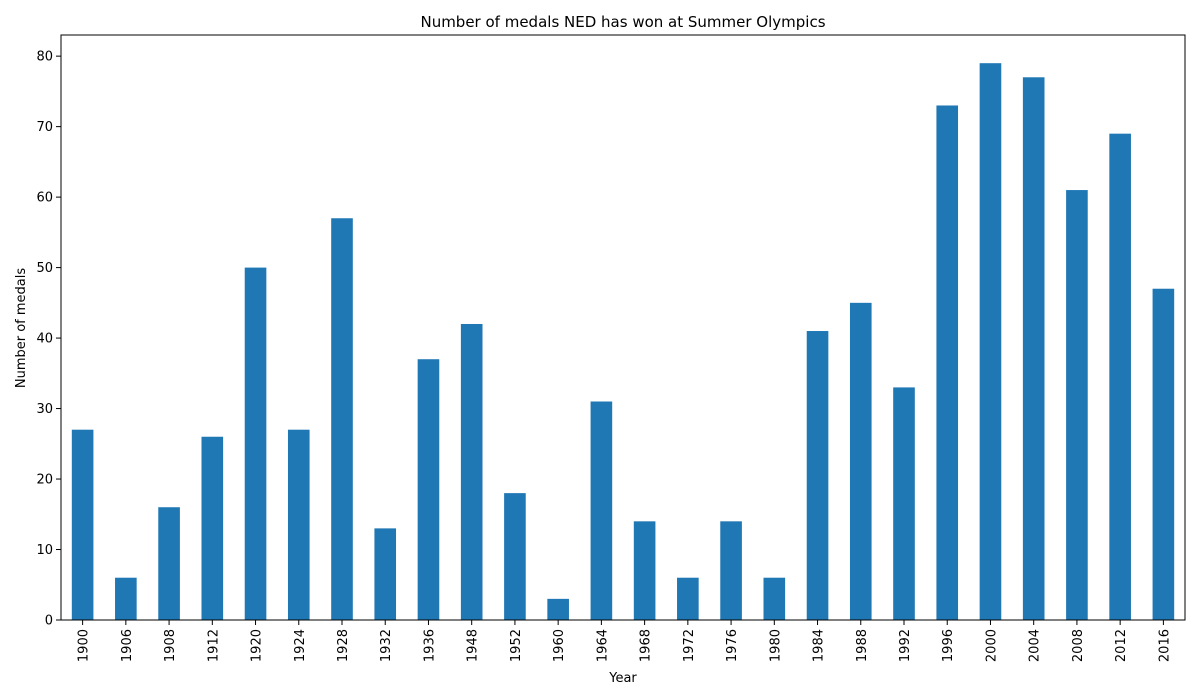  Describe the element at coordinates (44, 127) in the screenshot. I see `y-tick-label: 70` at that location.